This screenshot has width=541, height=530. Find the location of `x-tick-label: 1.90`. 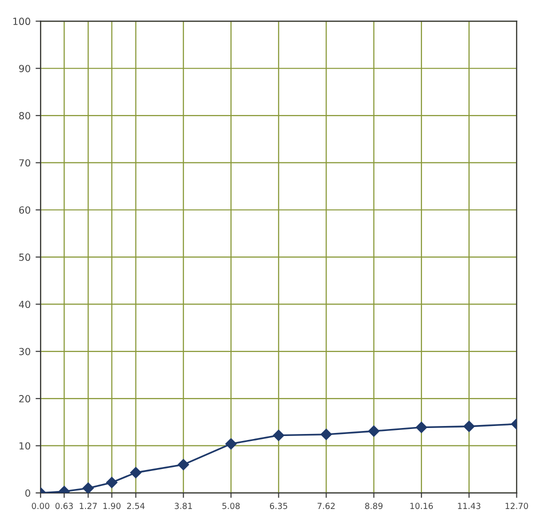

x-tick-label: 1.90 is located at coordinates (112, 506).